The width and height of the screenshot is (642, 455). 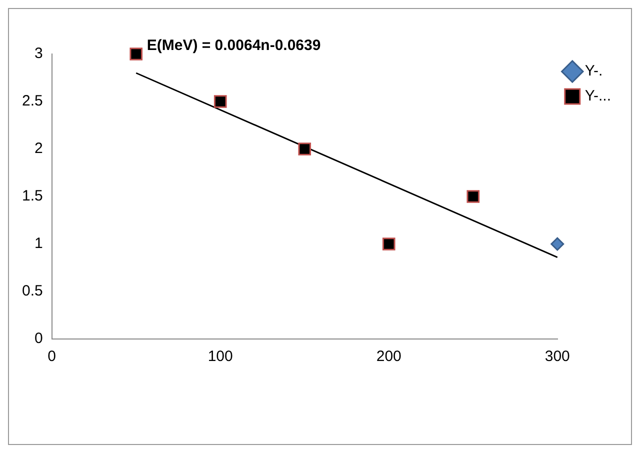 What do you see at coordinates (593, 71) in the screenshot?
I see `legend-label: Y-.` at bounding box center [593, 71].